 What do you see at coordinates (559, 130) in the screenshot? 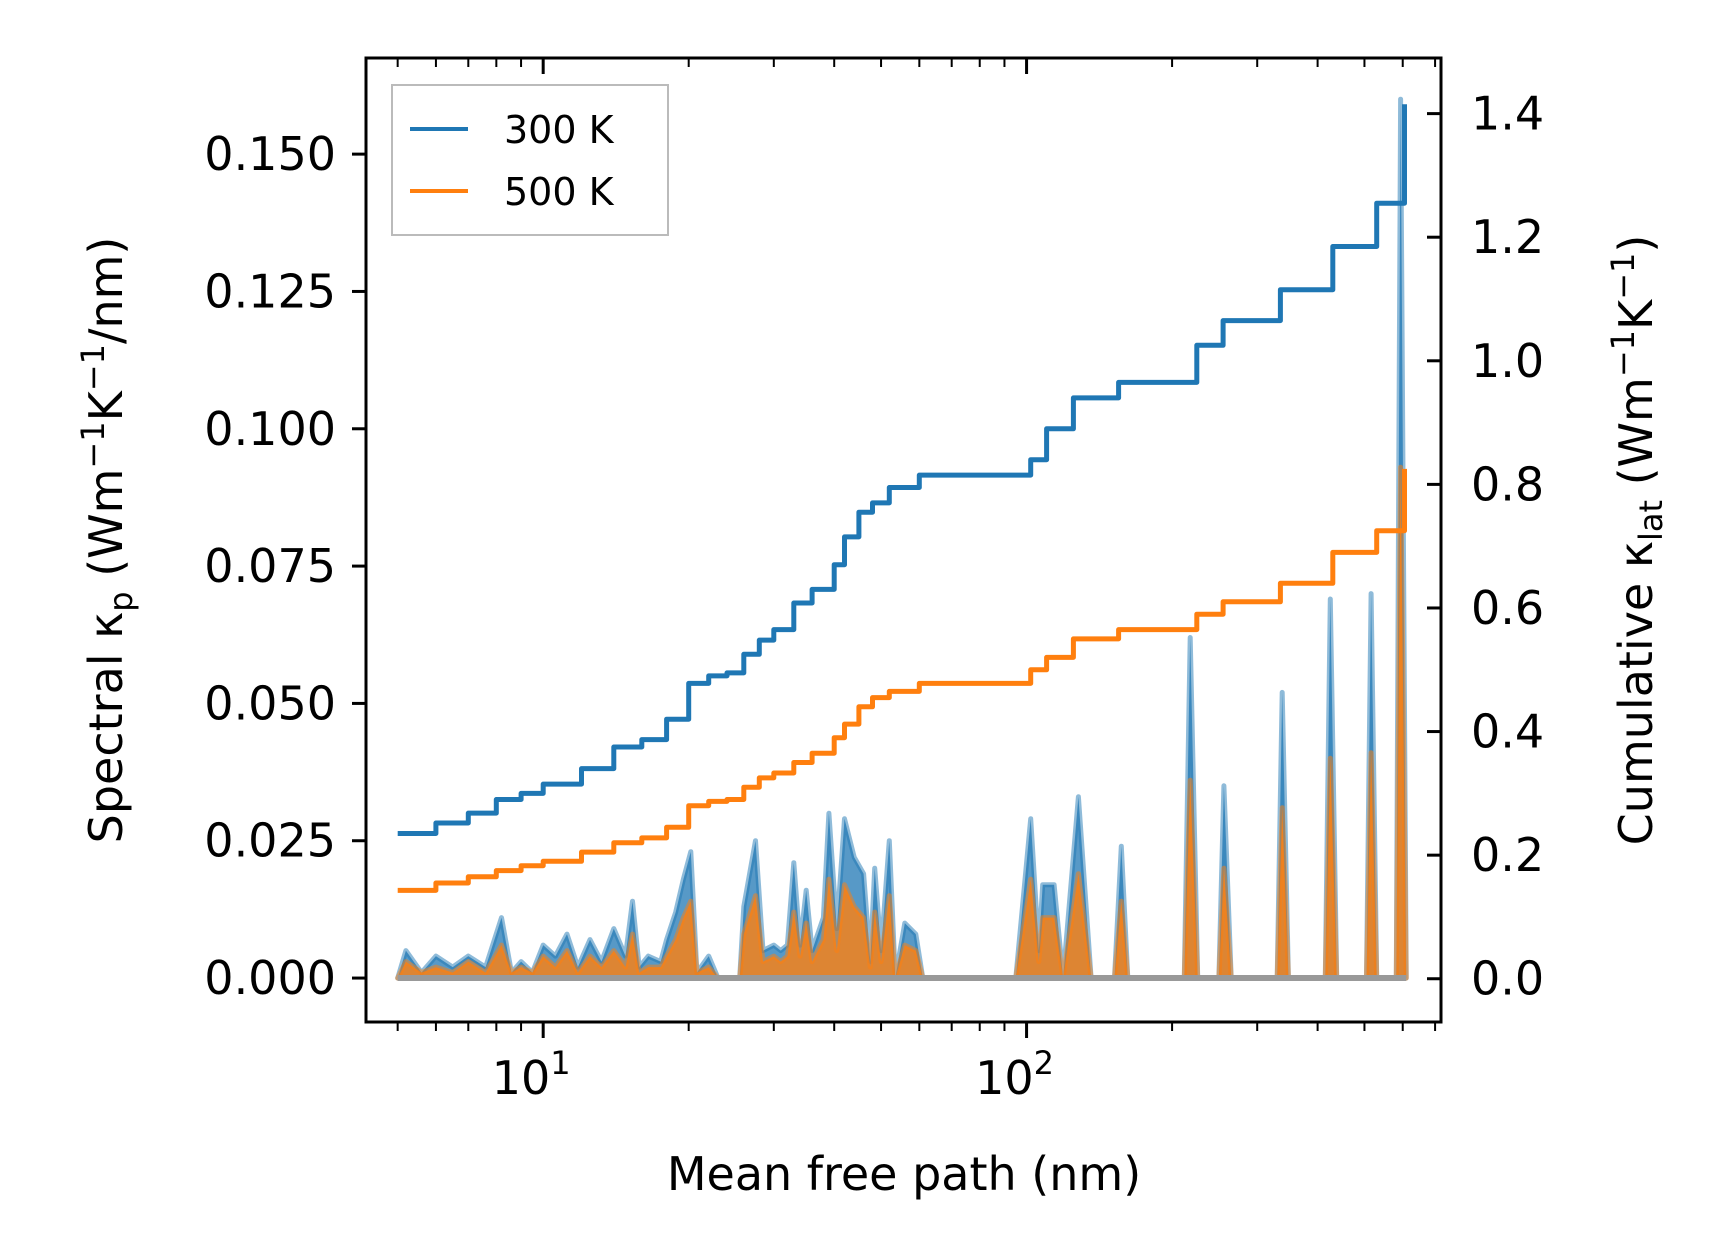
I see `legend-label-300k: 300 K` at bounding box center [559, 130].